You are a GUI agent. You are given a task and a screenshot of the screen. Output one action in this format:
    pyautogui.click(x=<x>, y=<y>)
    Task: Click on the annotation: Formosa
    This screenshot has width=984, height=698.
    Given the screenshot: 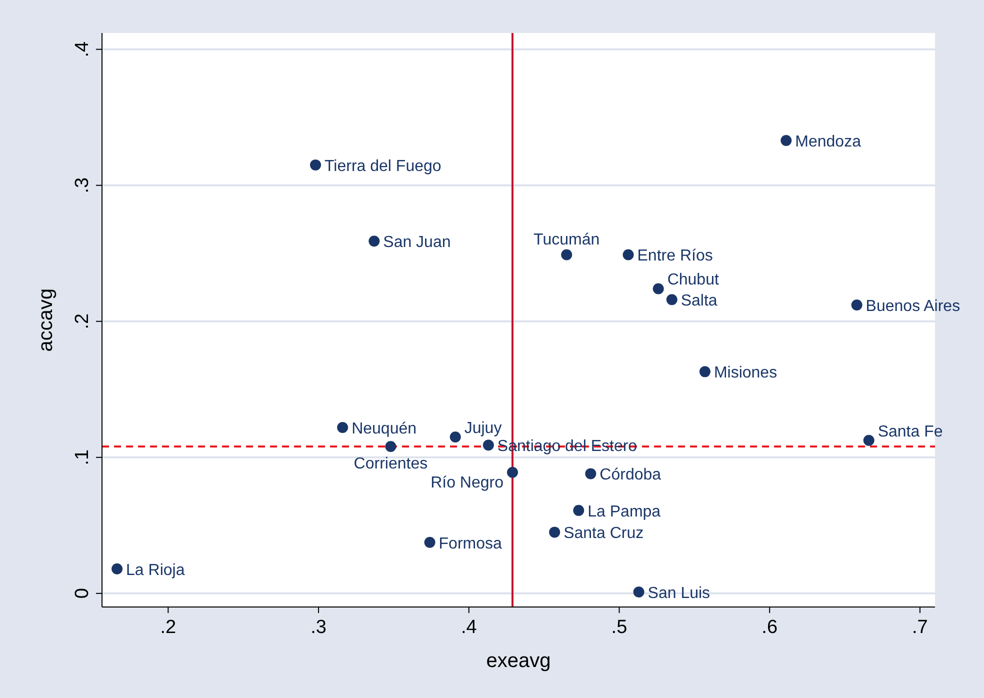 What is the action you would take?
    pyautogui.click(x=470, y=543)
    